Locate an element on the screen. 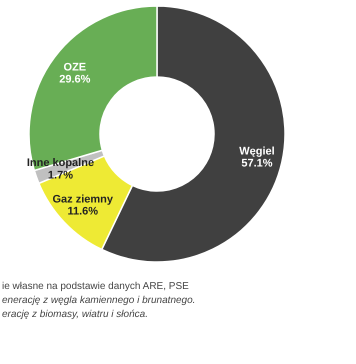  slice-label: Węgiel is located at coordinates (257, 151).